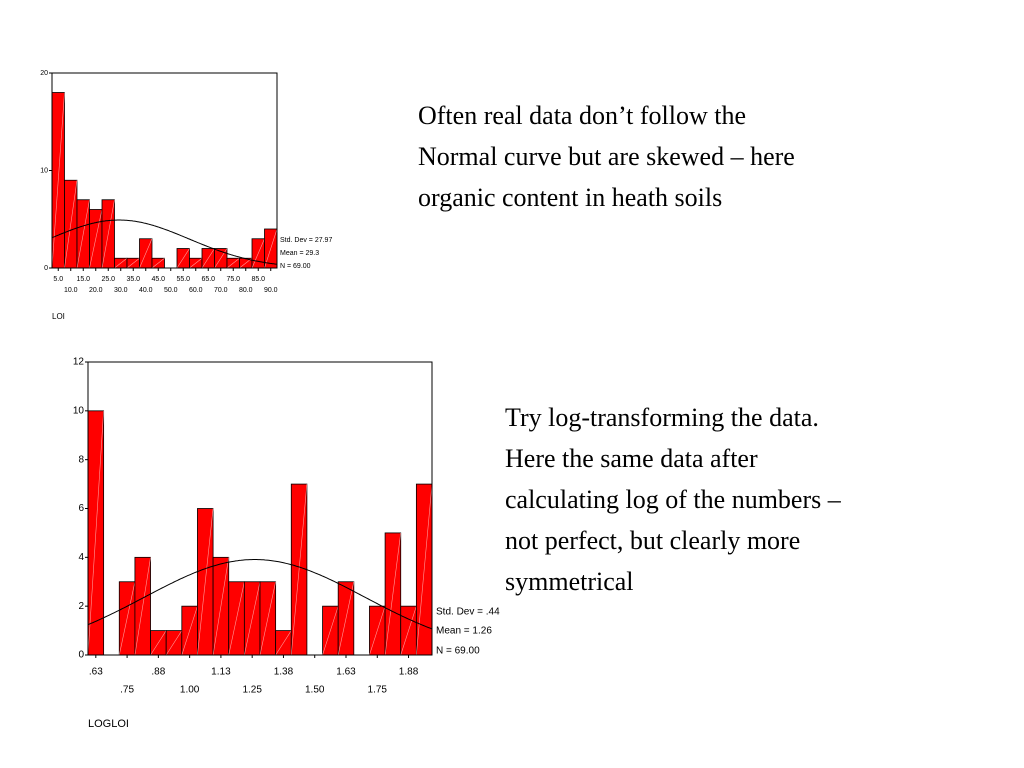 This screenshot has height=768, width=1024. Describe the element at coordinates (582, 115) in the screenshot. I see `paragraph-line: Often real data don’t follow the` at that location.